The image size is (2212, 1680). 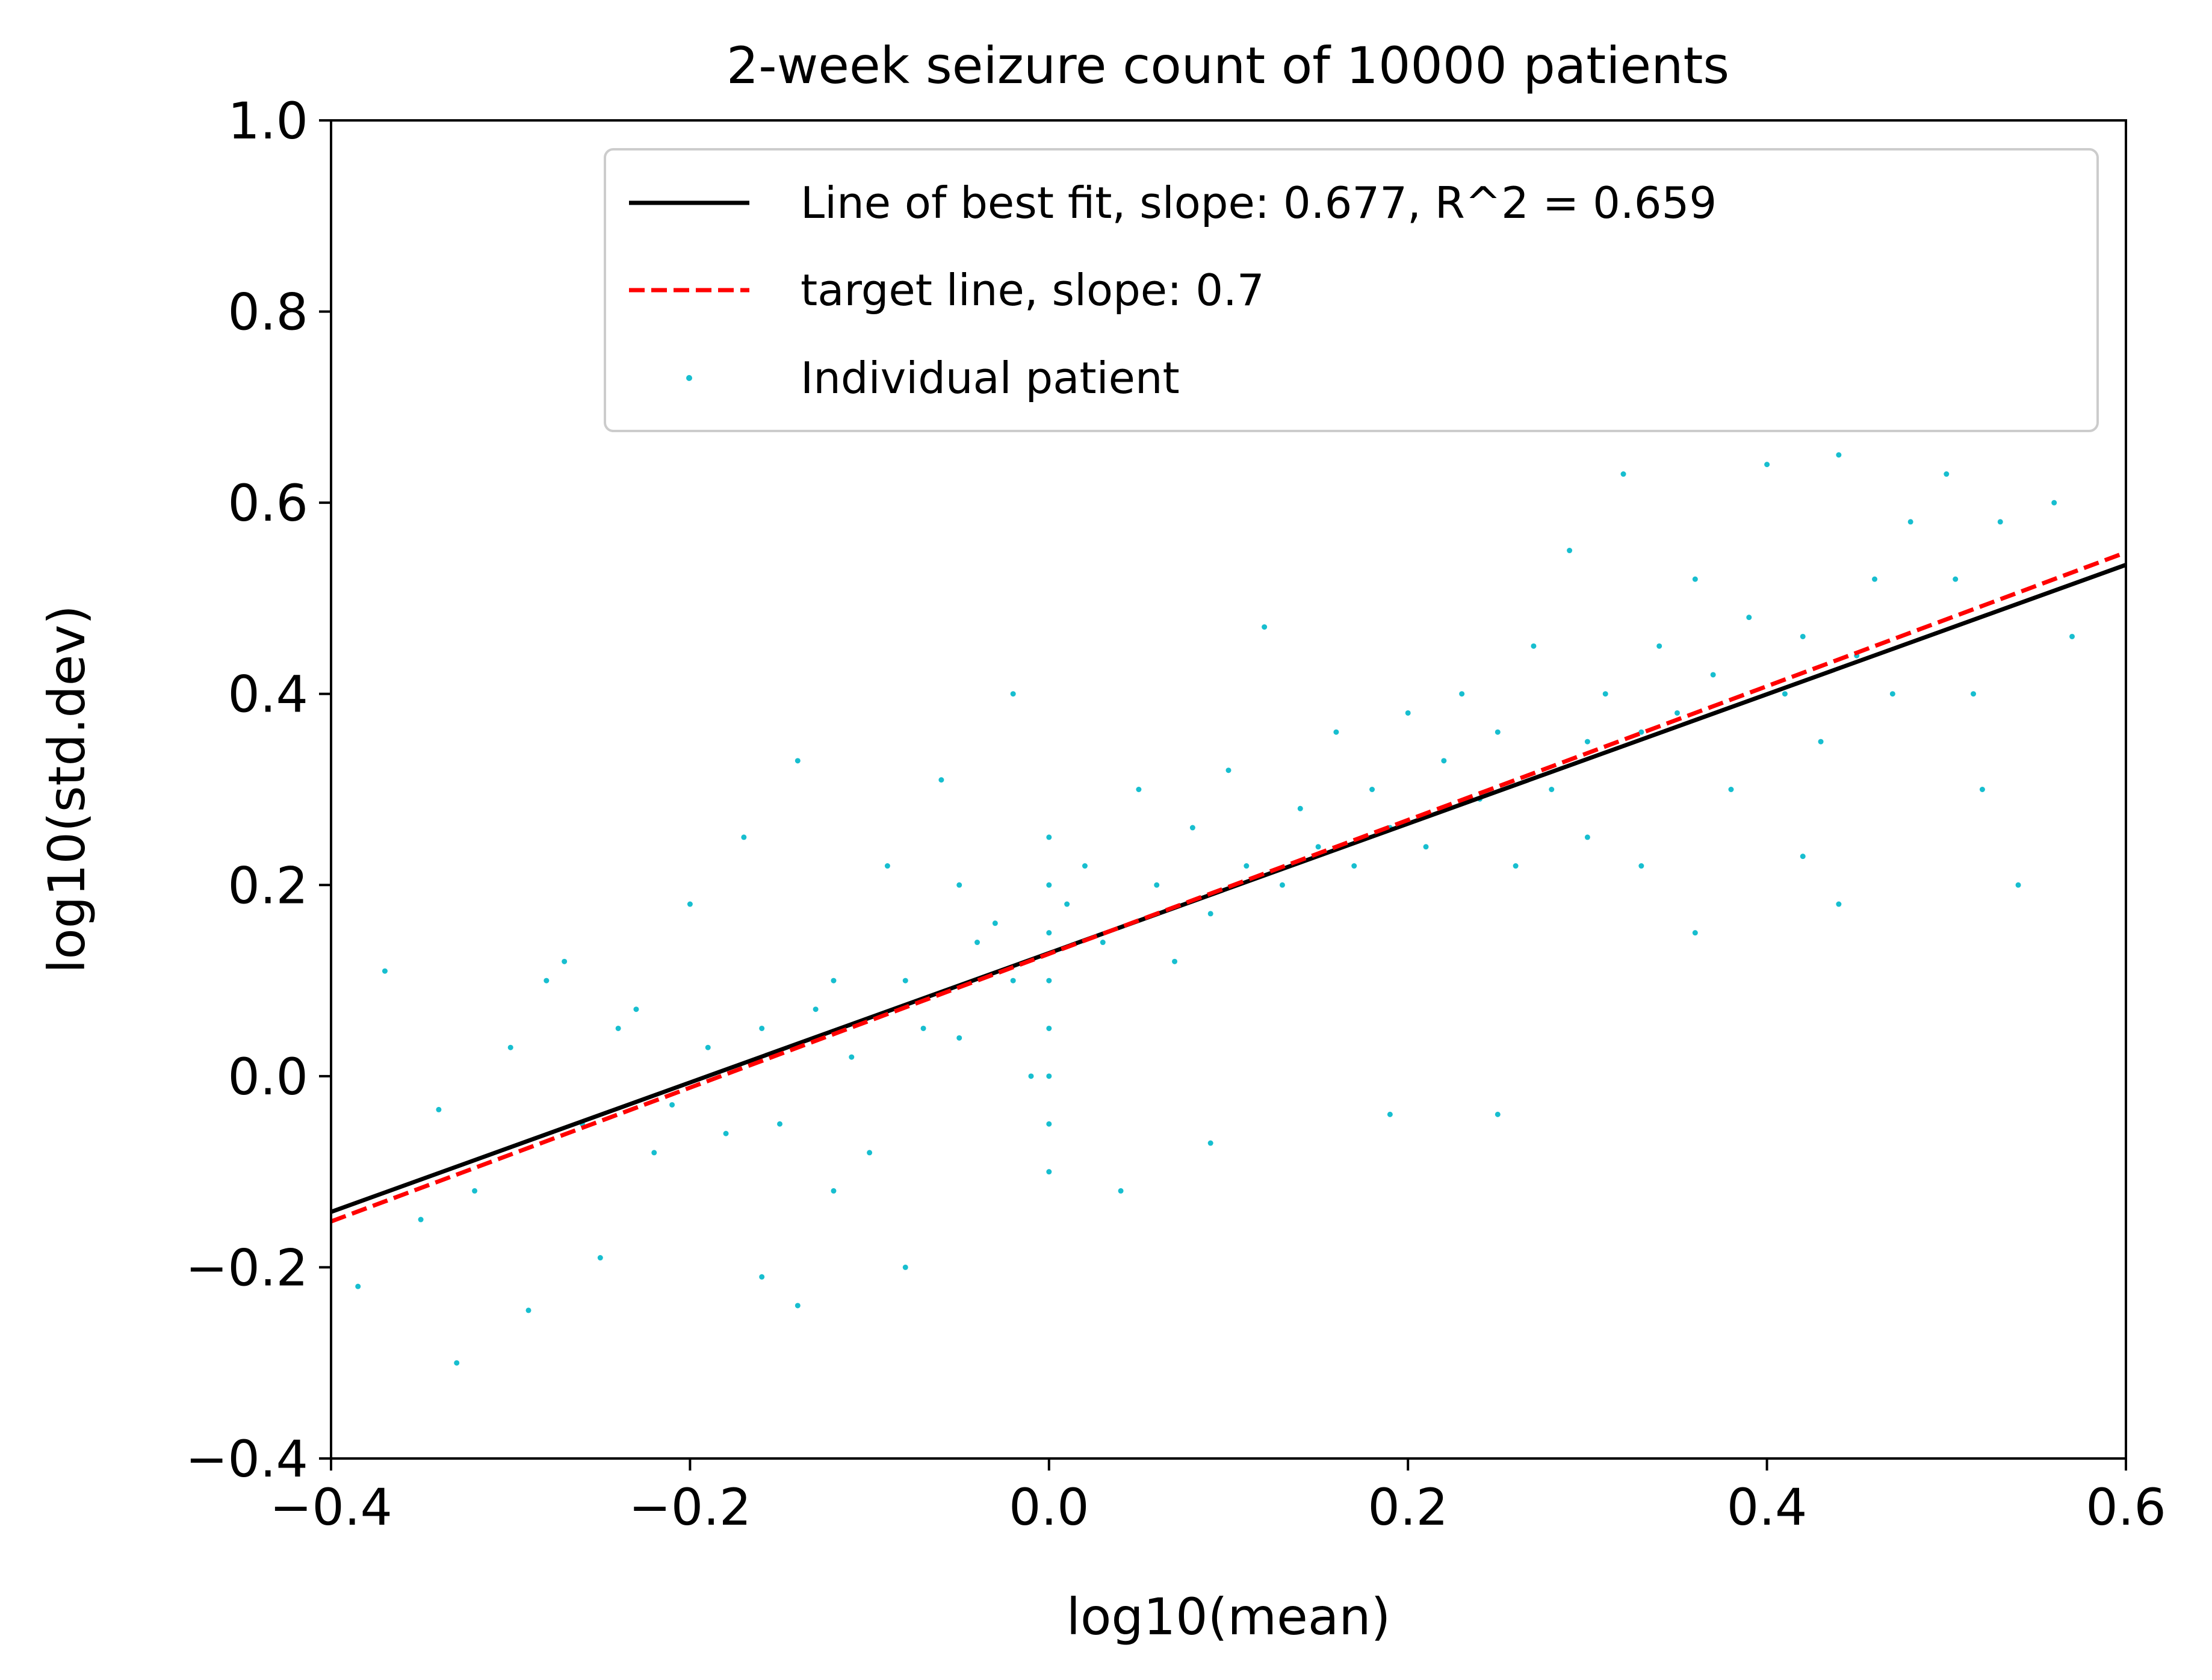 I want to click on x-axis-ticks: −0.4 −0.2 0.0 0.2 0.4 0.6, so click(x=1218, y=1497).